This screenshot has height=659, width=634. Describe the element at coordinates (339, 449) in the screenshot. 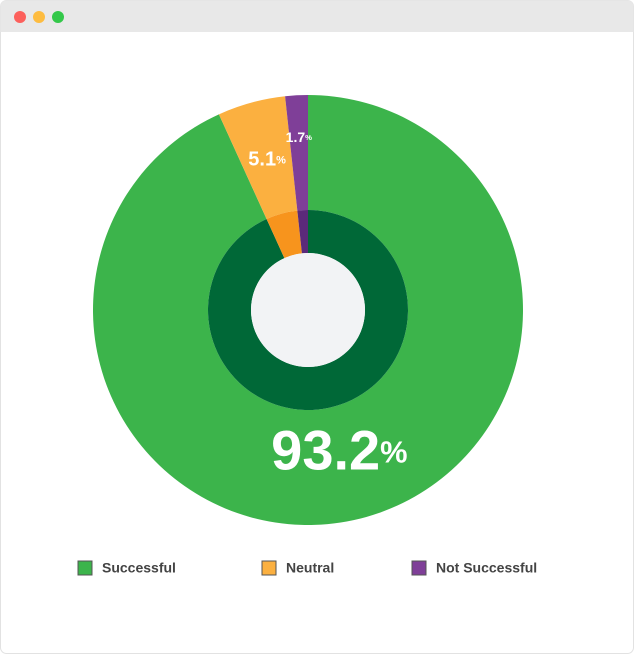

I see `data-label: 93.2%` at that location.